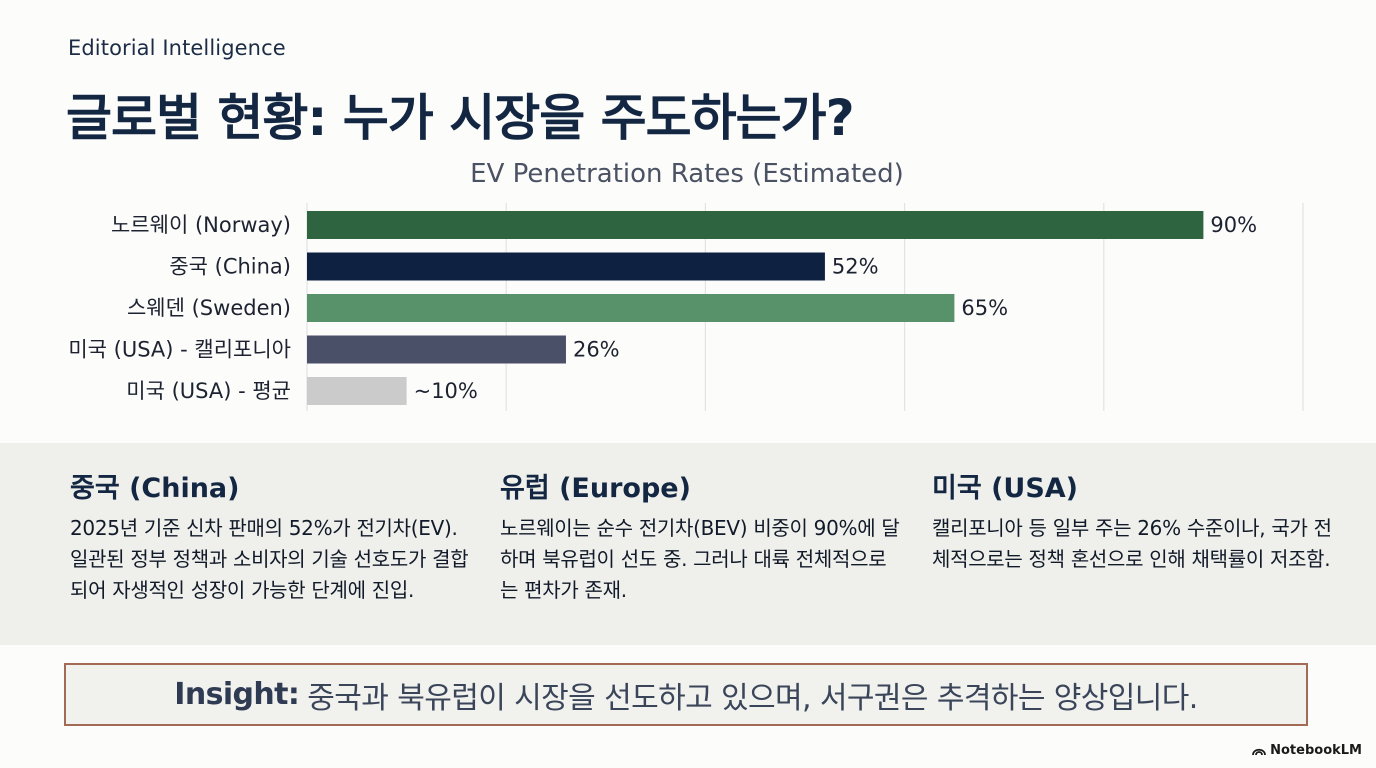 Image resolution: width=1376 pixels, height=768 pixels. Describe the element at coordinates (596, 350) in the screenshot. I see `value-label: 26%` at that location.